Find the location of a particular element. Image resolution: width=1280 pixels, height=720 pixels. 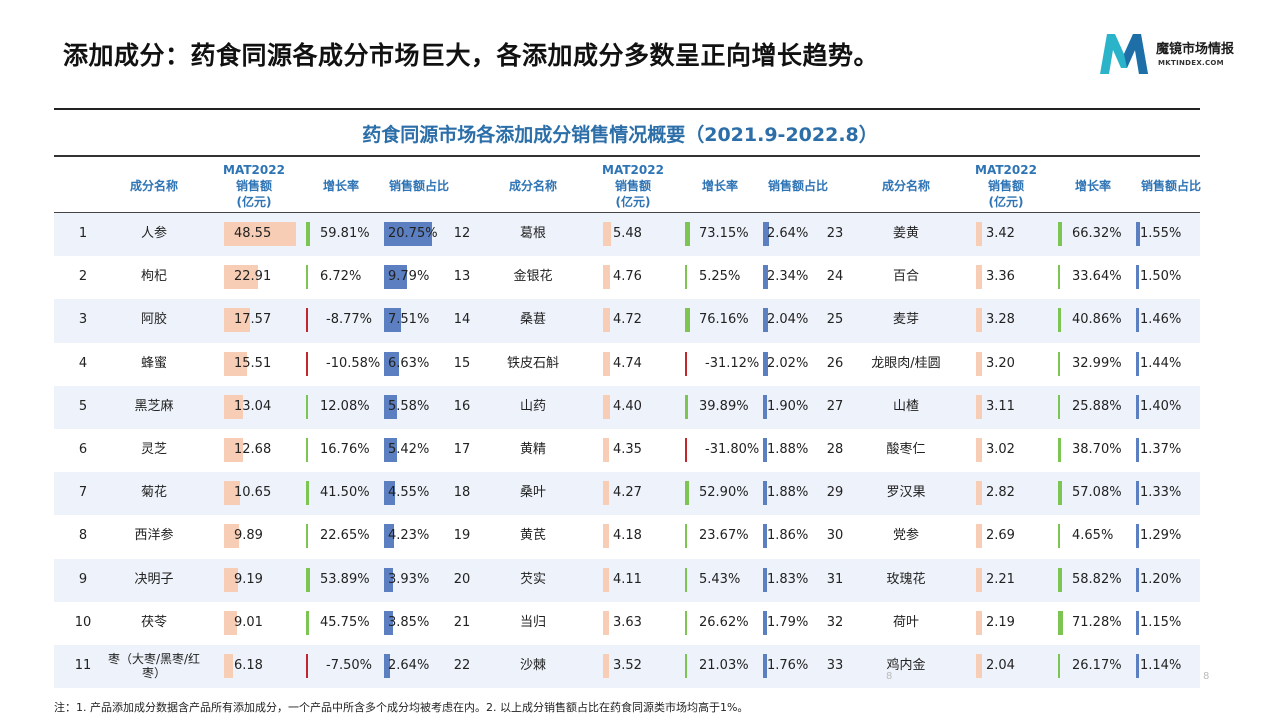

name-cell: 枣（大枣/黑枣/红枣） is located at coordinates (154, 666).